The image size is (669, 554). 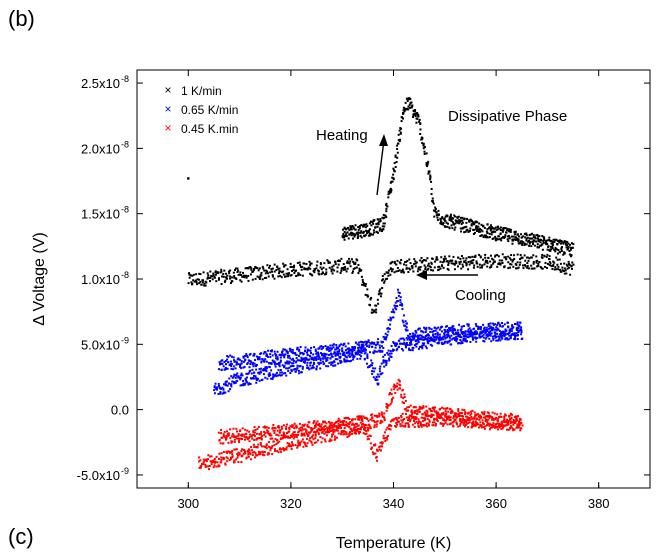 I want to click on y-tick-label: 2.0x10, so click(x=100, y=148).